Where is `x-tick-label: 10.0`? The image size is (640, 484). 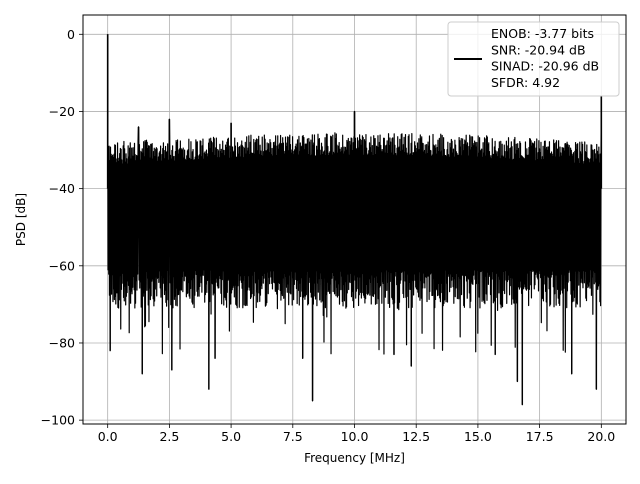 x-tick-label: 10.0 is located at coordinates (355, 436).